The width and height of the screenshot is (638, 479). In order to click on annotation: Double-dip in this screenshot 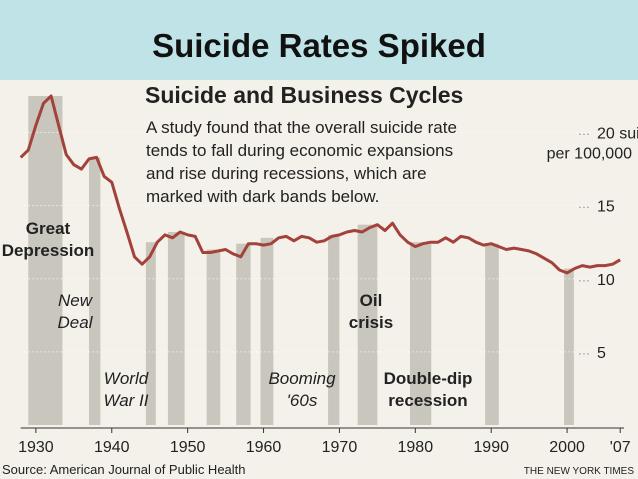, I will do `click(428, 378)`.